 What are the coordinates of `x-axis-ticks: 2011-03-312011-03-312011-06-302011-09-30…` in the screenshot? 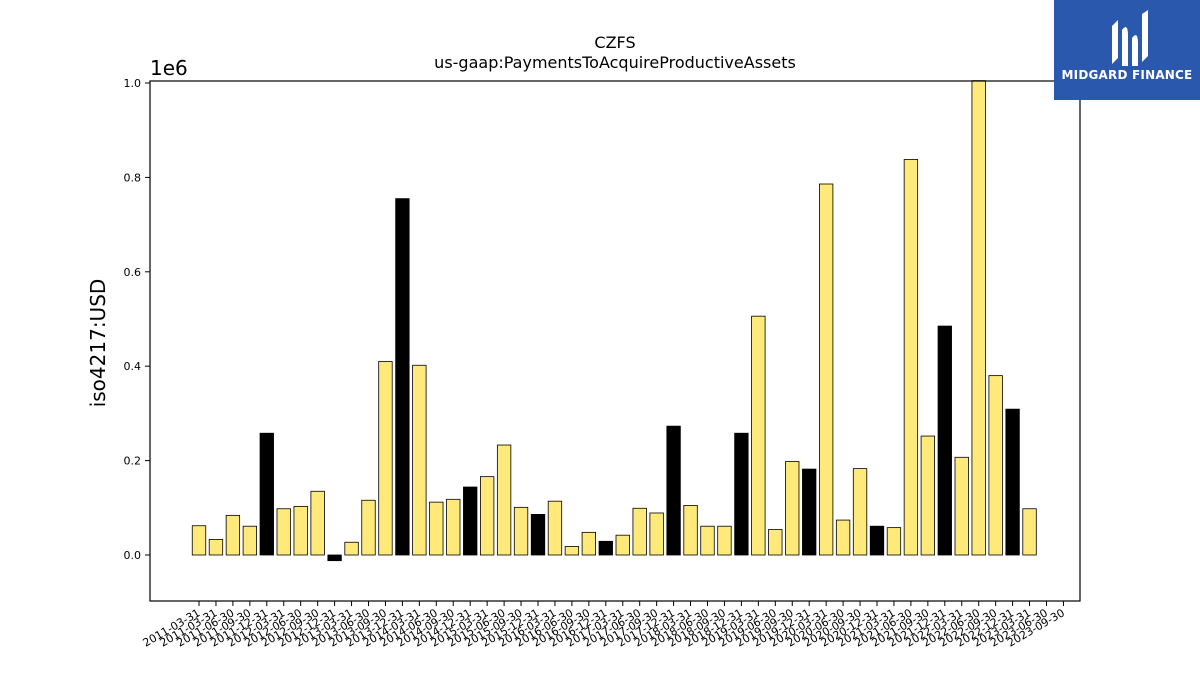 It's located at (604, 625).